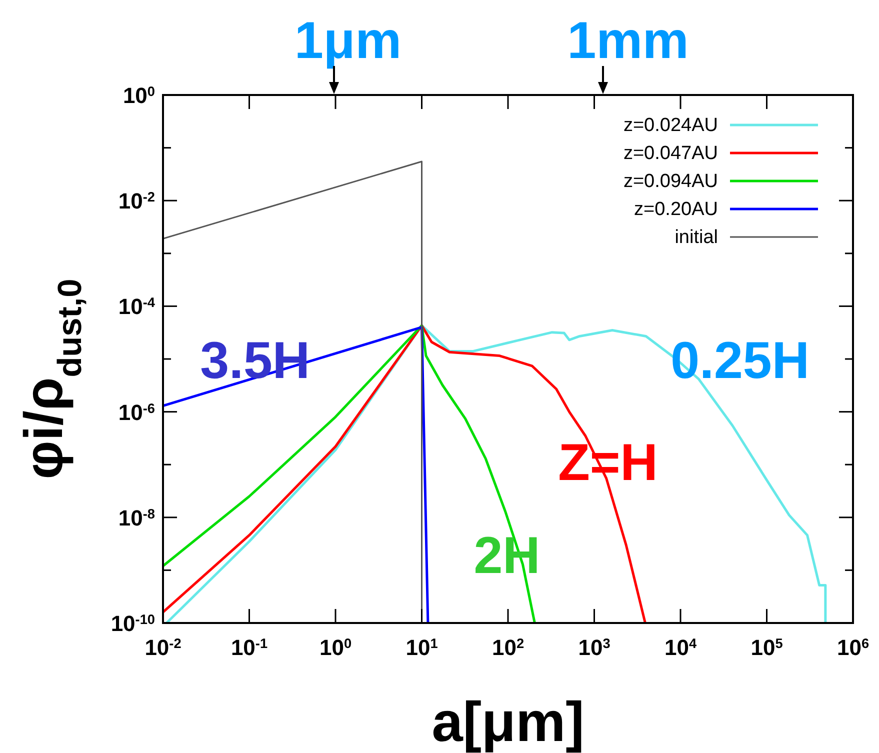 The image size is (879, 753). Describe the element at coordinates (163, 647) in the screenshot. I see `x-tick-label: 10$^{-2}$` at that location.